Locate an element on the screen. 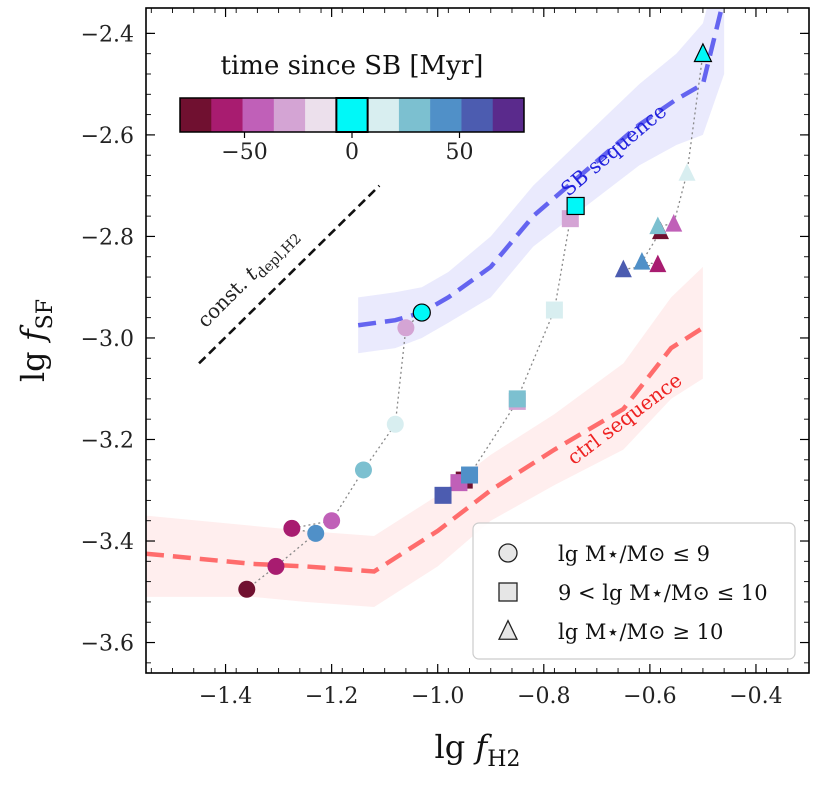 This screenshot has height=785, width=830. colorbar-title: time since SB [Myr] is located at coordinates (352, 66).